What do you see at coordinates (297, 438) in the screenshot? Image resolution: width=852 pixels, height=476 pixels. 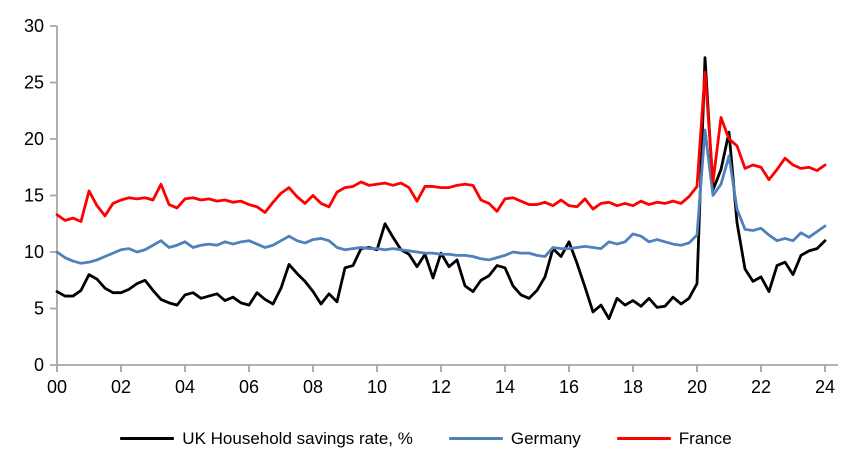 I see `uk-legend-label: UK Household savings rate, %` at bounding box center [297, 438].